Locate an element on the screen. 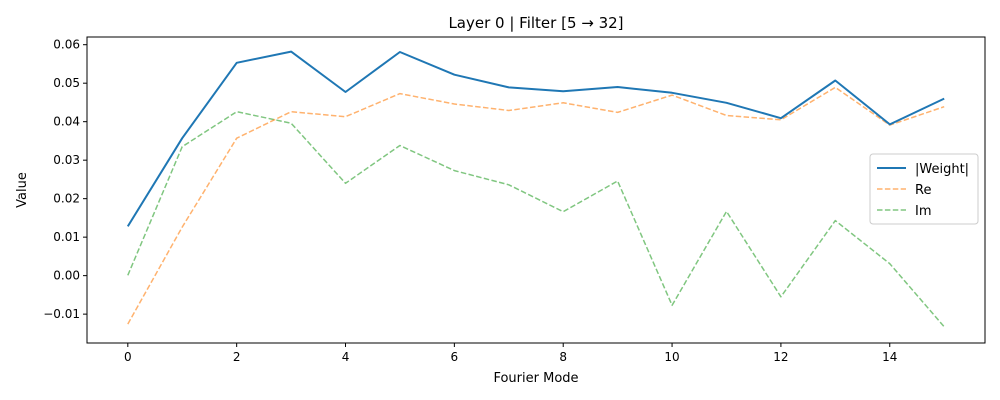 The width and height of the screenshot is (1000, 400). legend-label: Im is located at coordinates (923, 211).